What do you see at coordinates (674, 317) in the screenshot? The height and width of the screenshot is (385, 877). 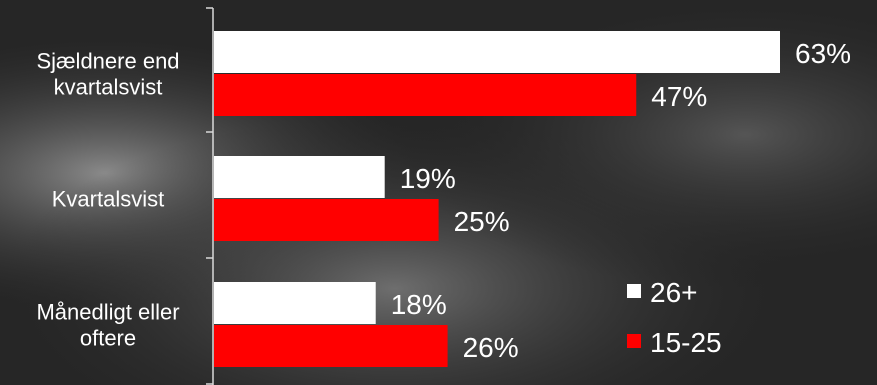 I see `legend: 26+ 15-25` at bounding box center [674, 317].